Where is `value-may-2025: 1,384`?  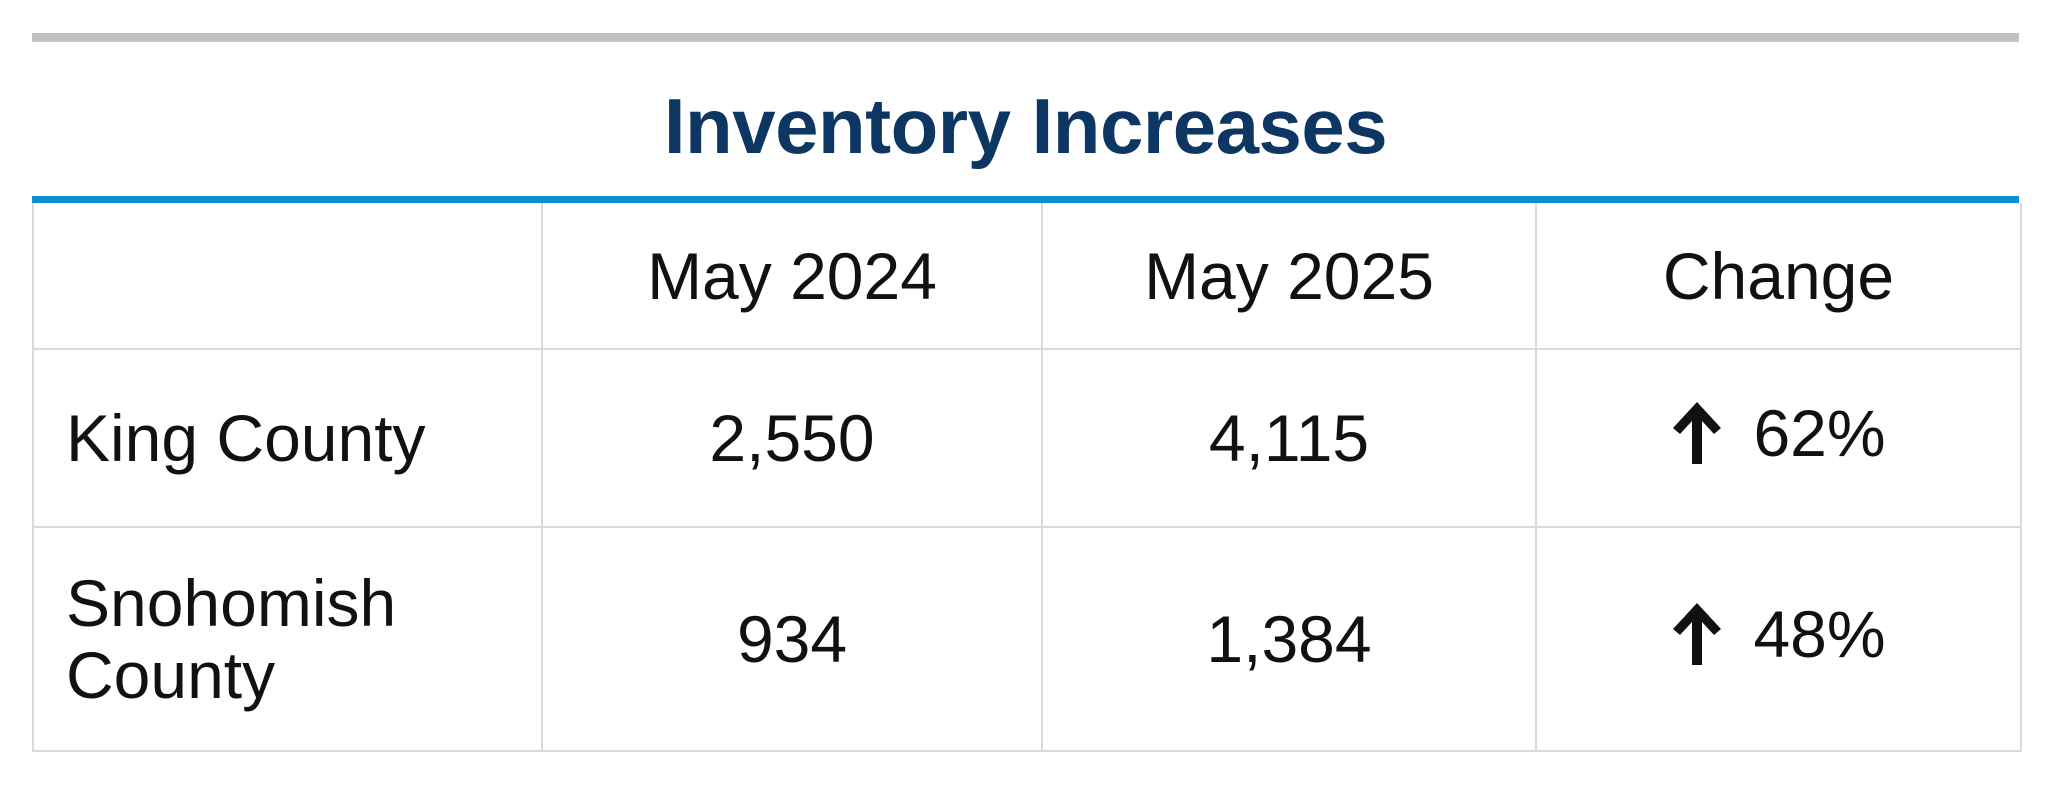
value-may-2025: 1,384 is located at coordinates (1289, 639).